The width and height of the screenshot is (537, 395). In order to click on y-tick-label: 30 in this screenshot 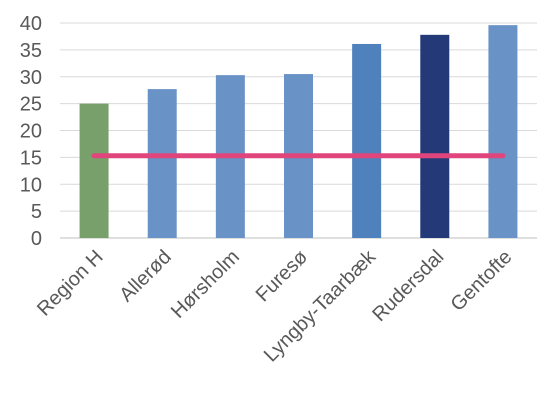, I will do `click(31, 78)`.